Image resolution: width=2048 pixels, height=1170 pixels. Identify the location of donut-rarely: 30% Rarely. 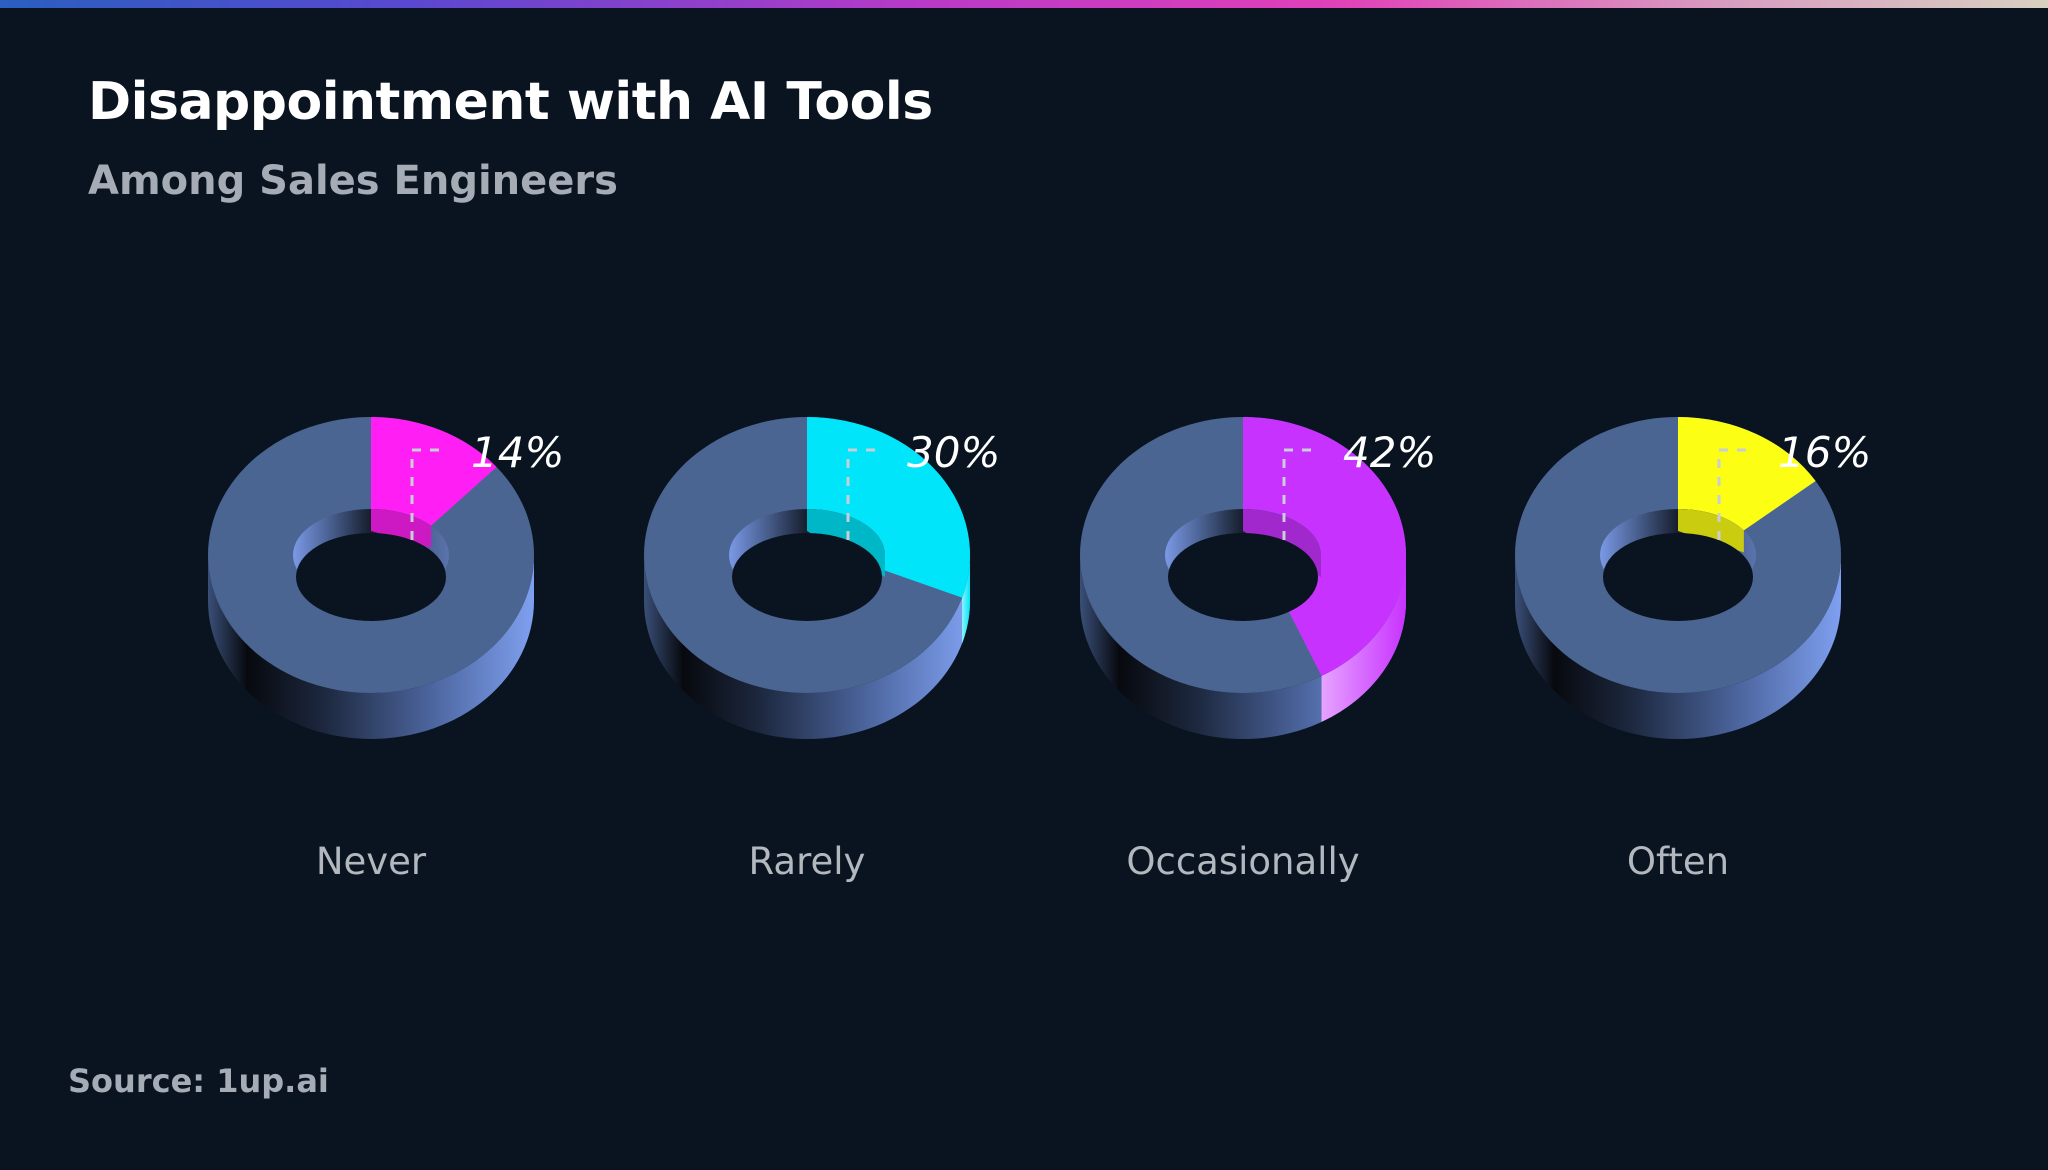
(822, 650).